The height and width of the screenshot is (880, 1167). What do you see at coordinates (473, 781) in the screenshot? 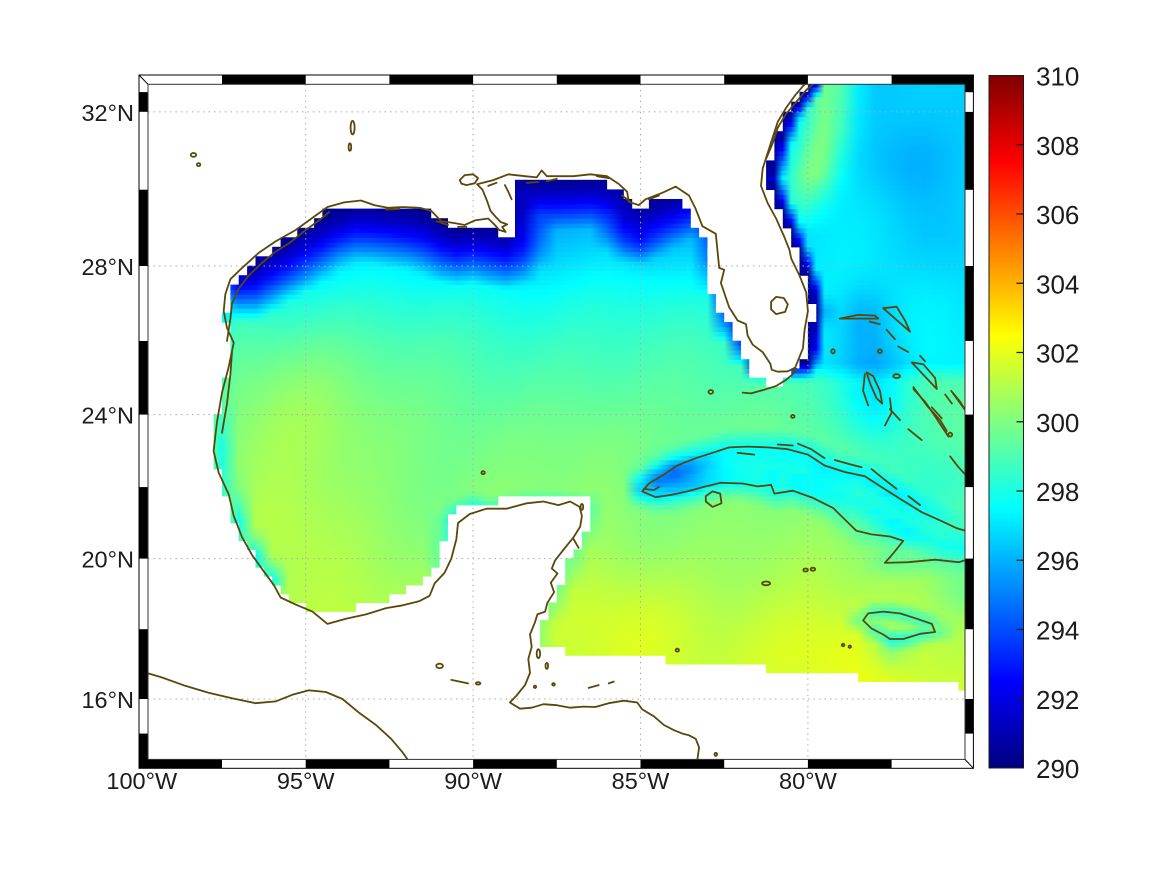
I see `svg-text: 90°W` at bounding box center [473, 781].